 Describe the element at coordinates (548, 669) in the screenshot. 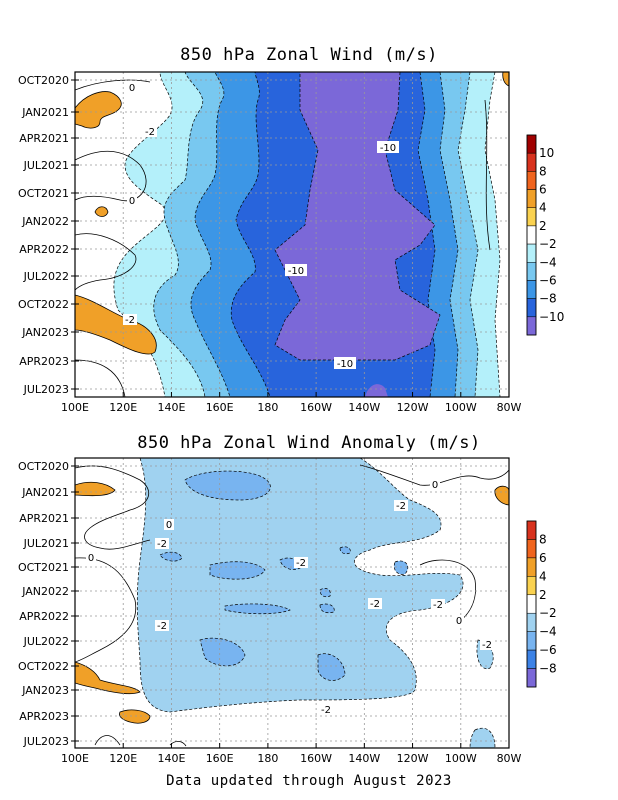

I see `colorbar-label: −8` at that location.